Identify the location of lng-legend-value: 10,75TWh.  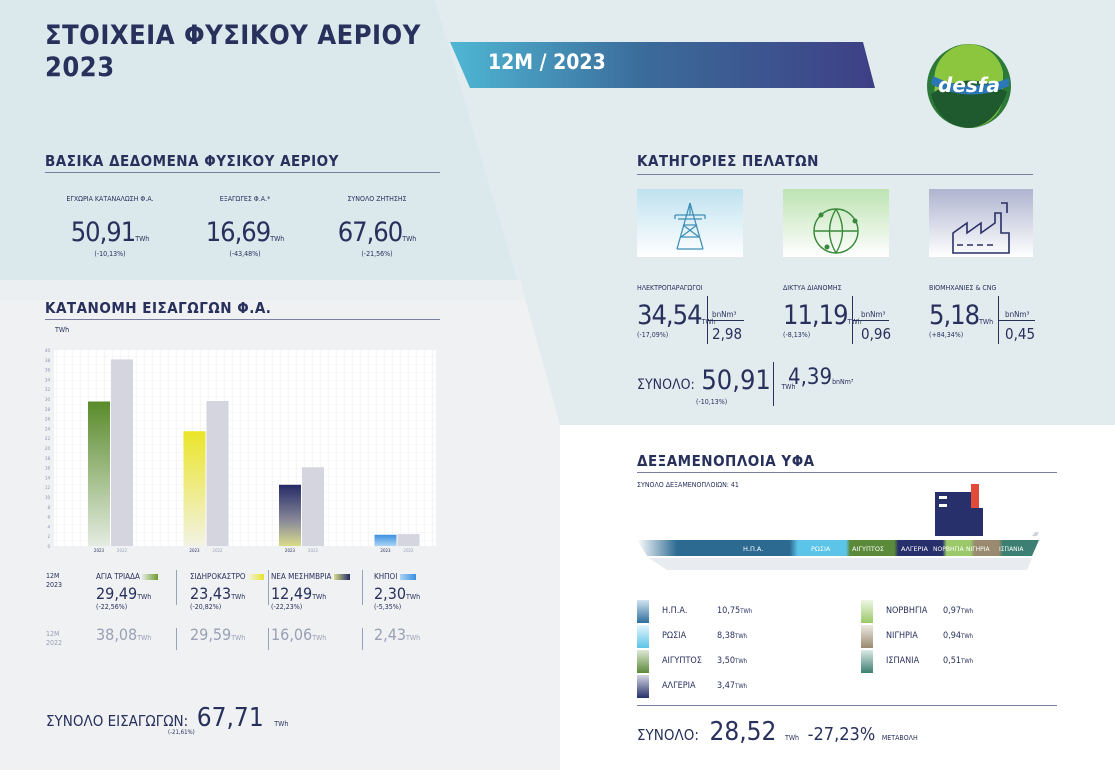
(734, 611).